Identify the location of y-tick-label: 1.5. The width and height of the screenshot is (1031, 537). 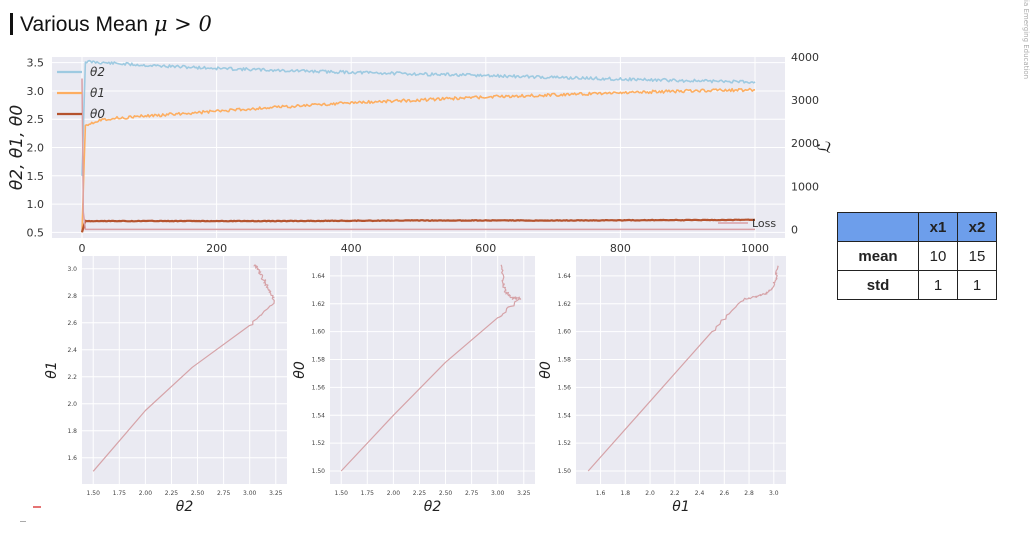
(36, 176).